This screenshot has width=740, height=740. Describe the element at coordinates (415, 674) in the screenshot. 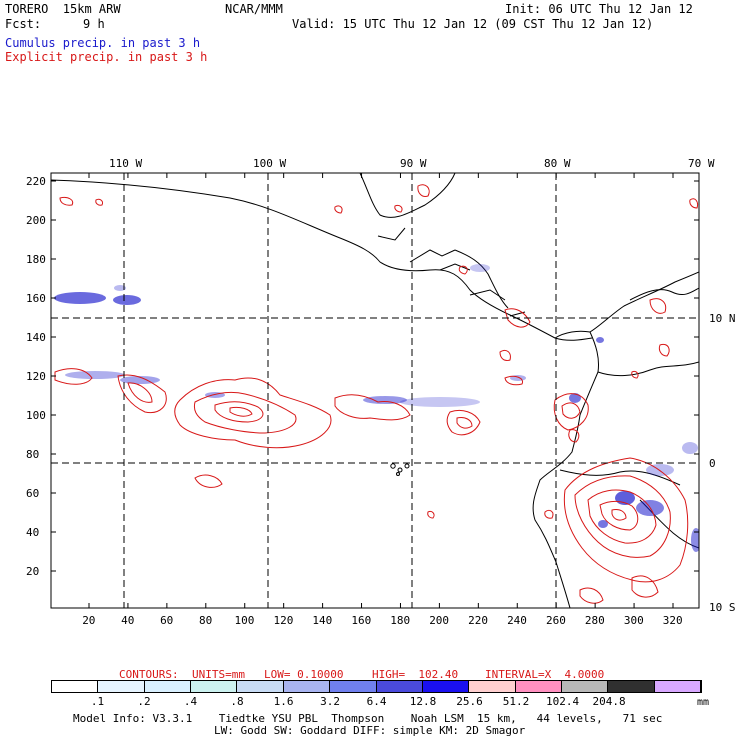

I see `contour-high: HIGH= 102.40` at that location.